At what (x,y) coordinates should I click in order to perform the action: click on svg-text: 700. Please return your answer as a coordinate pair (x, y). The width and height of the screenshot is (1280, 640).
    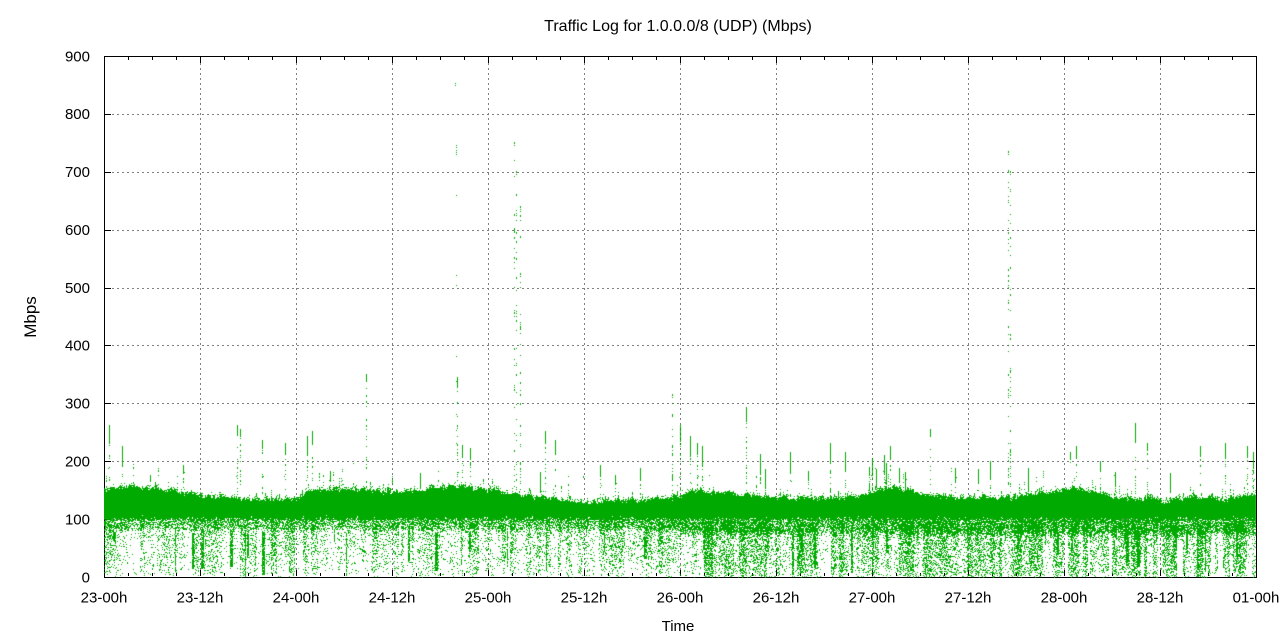
    Looking at the image, I should click on (77, 172).